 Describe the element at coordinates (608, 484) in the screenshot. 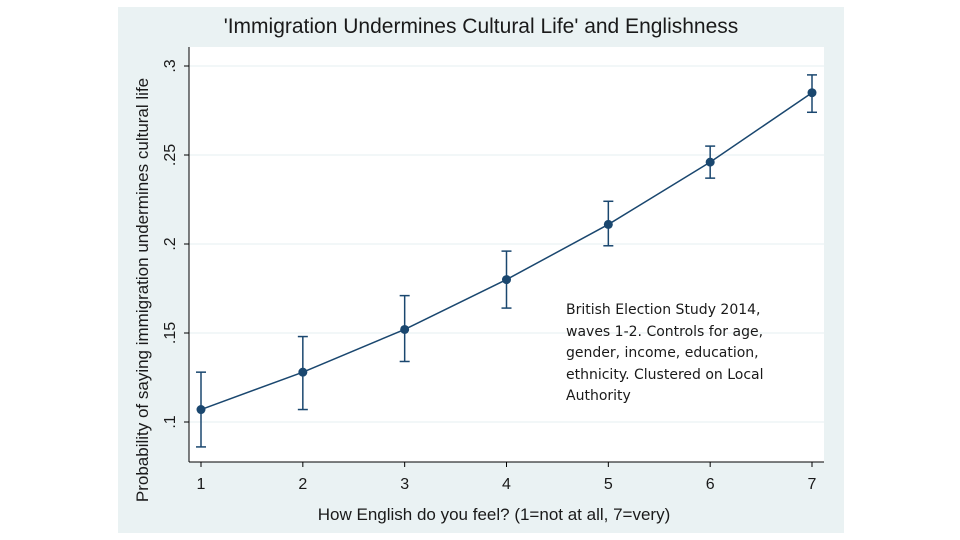

I see `x-tick-label: 5` at that location.